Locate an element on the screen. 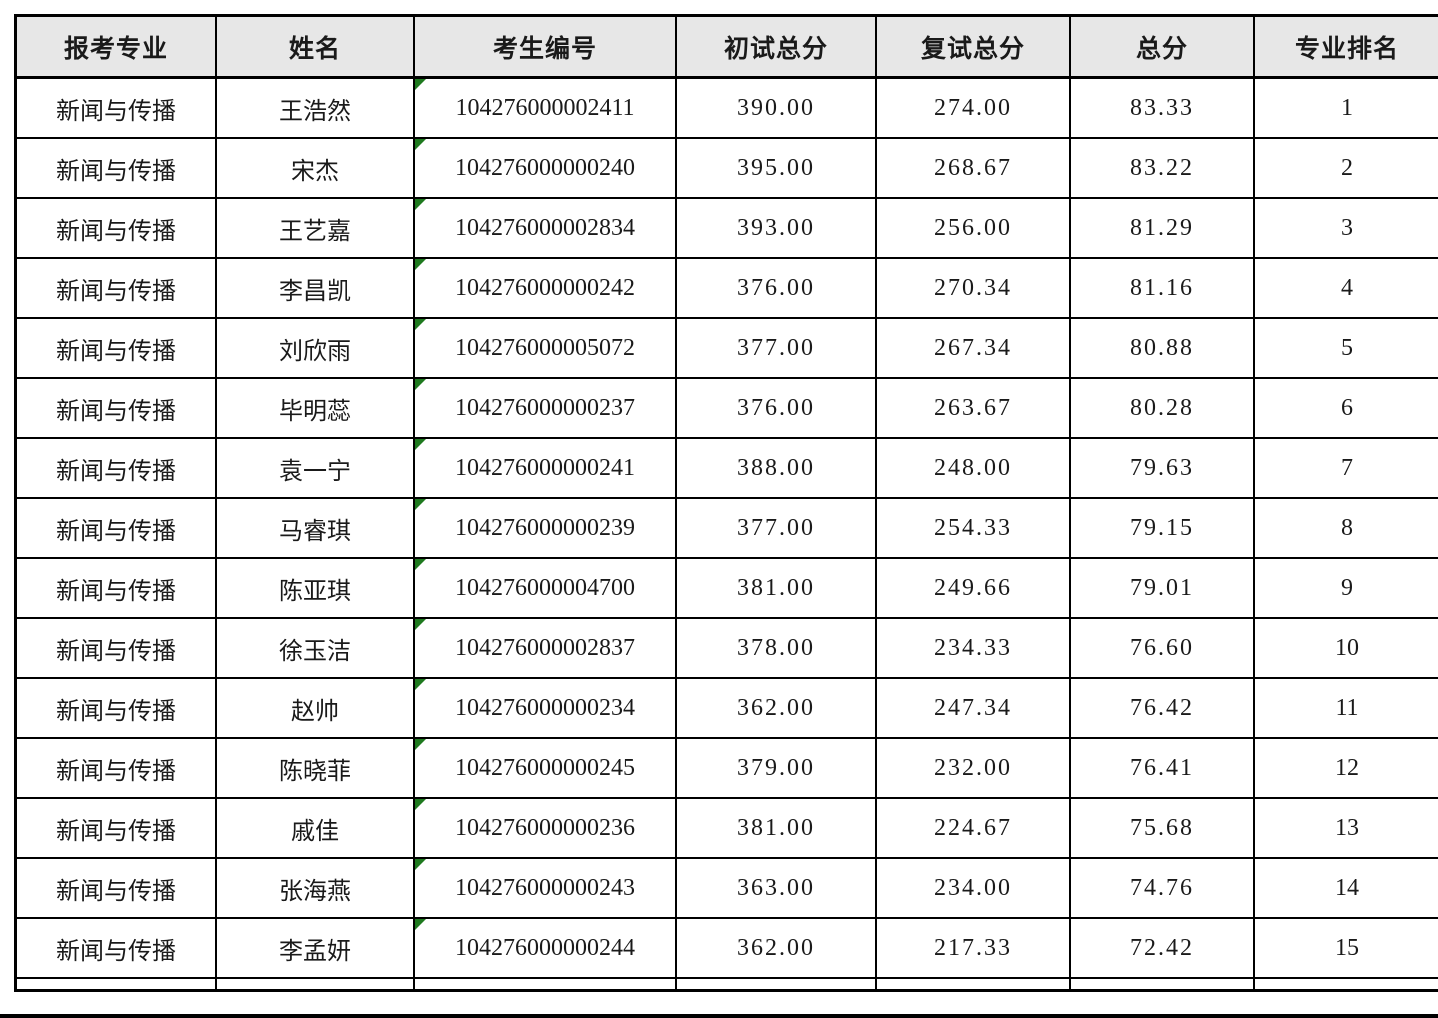  candidate-number-text: 104276000000237 is located at coordinates (545, 407).